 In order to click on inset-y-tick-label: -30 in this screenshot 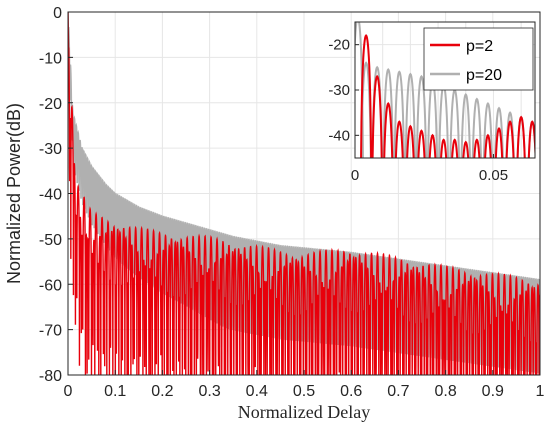, I will do `click(339, 90)`.